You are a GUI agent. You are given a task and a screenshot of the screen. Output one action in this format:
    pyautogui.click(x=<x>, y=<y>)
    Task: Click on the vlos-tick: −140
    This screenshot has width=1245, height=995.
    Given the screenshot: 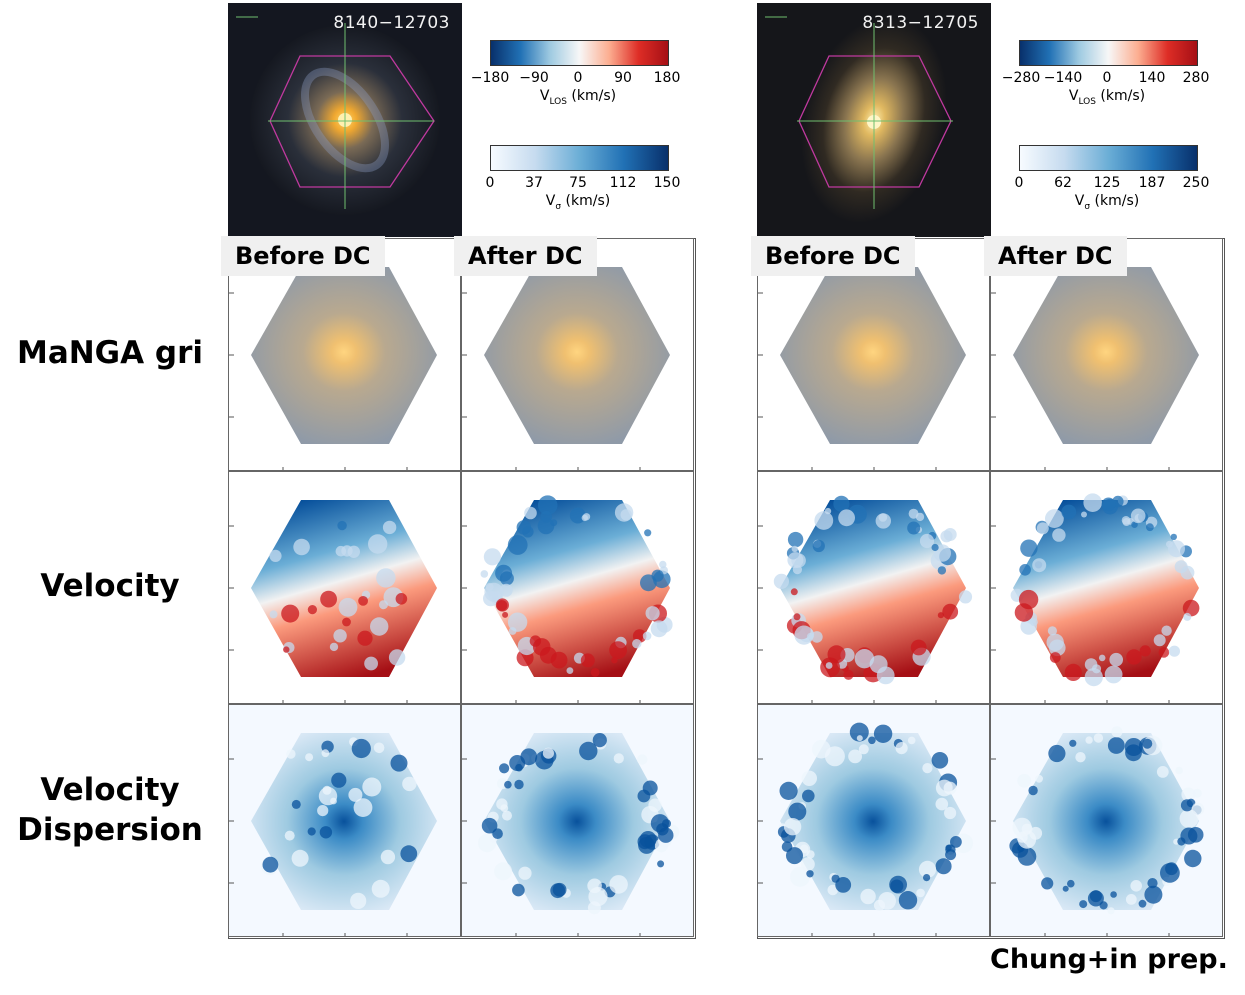 What is the action you would take?
    pyautogui.click(x=1063, y=78)
    